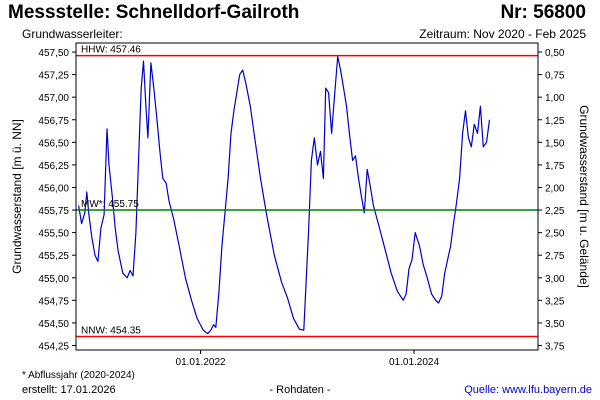 The height and width of the screenshot is (400, 600). What do you see at coordinates (69, 390) in the screenshot?
I see `created-date: erstellt: 17.01.2026` at bounding box center [69, 390].